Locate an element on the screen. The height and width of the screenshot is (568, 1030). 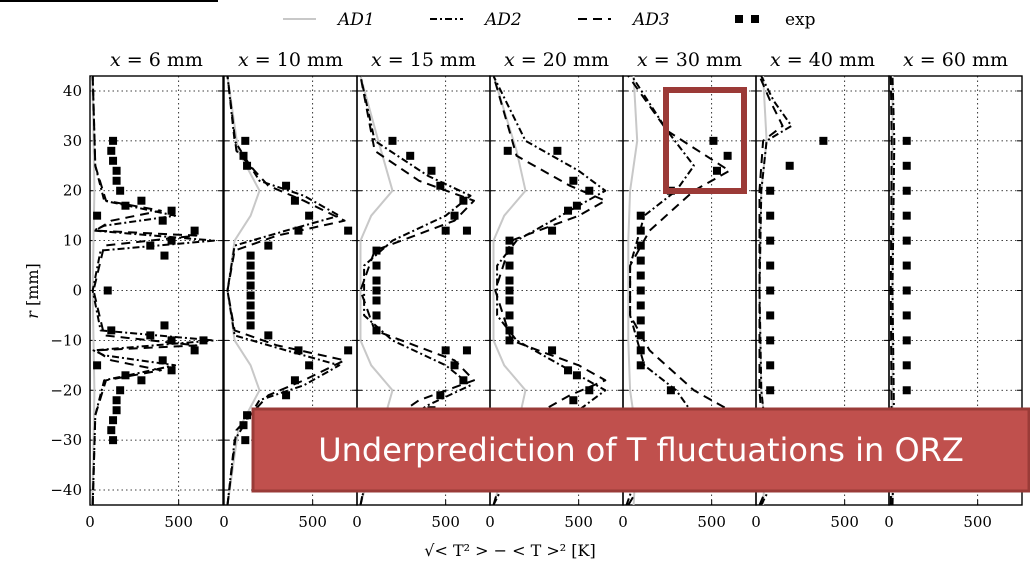
callout-text: Underprediction of T fluctuations in ORZ is located at coordinates (641, 450).